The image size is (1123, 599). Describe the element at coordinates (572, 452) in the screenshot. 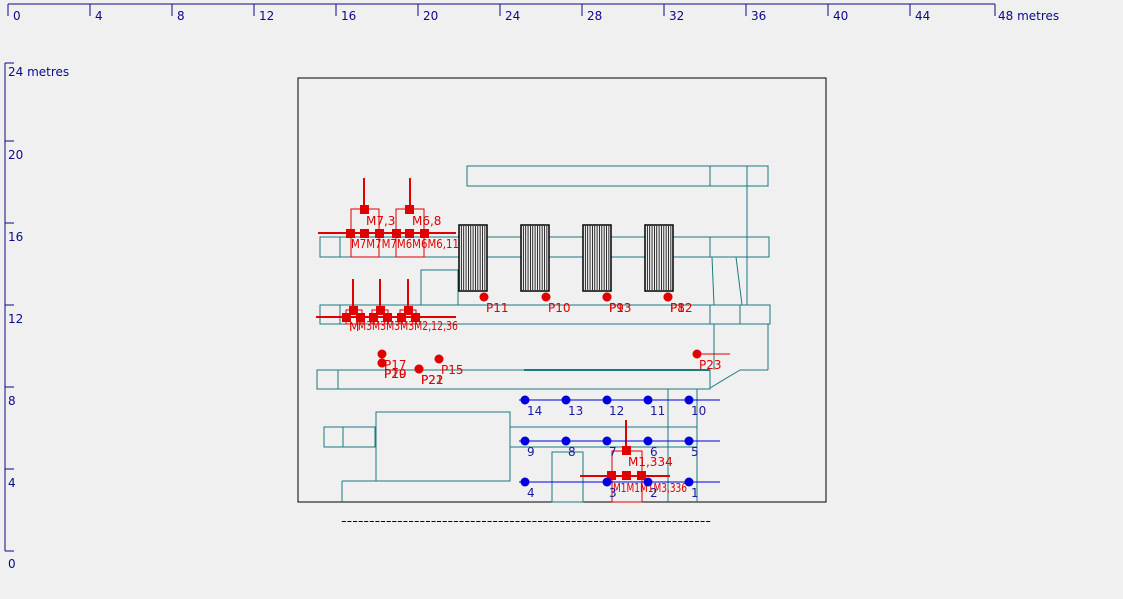

I see `blue-point-label: 8` at that location.